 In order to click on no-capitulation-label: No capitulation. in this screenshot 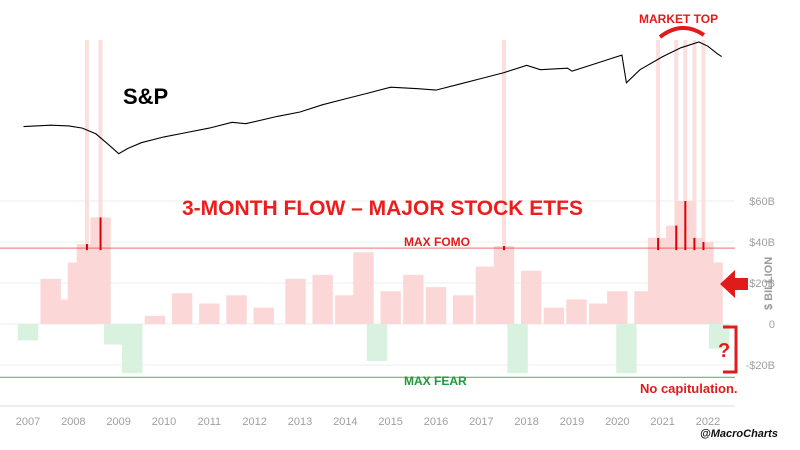, I will do `click(689, 388)`.